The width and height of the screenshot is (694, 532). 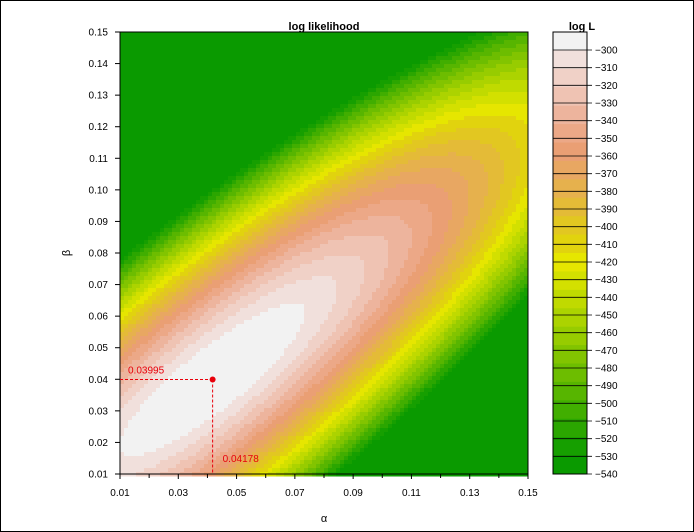 I want to click on colorbar-tick-label: −300, so click(x=606, y=51).